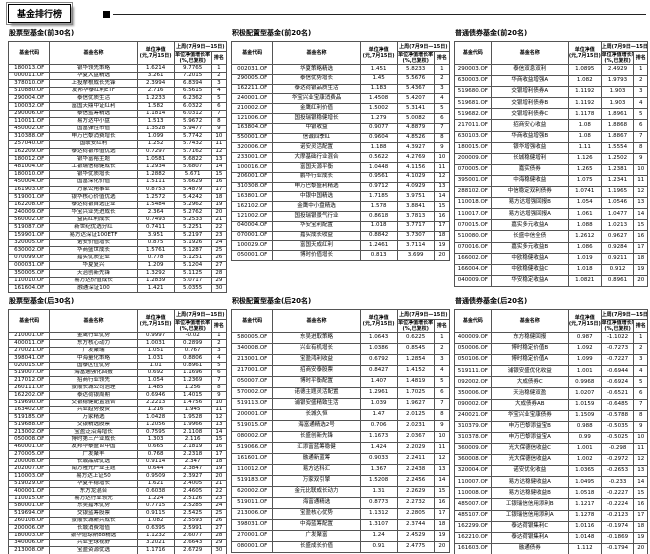 This screenshot has height=554, width=650. I want to click on rank: 1, so click(640, 70).